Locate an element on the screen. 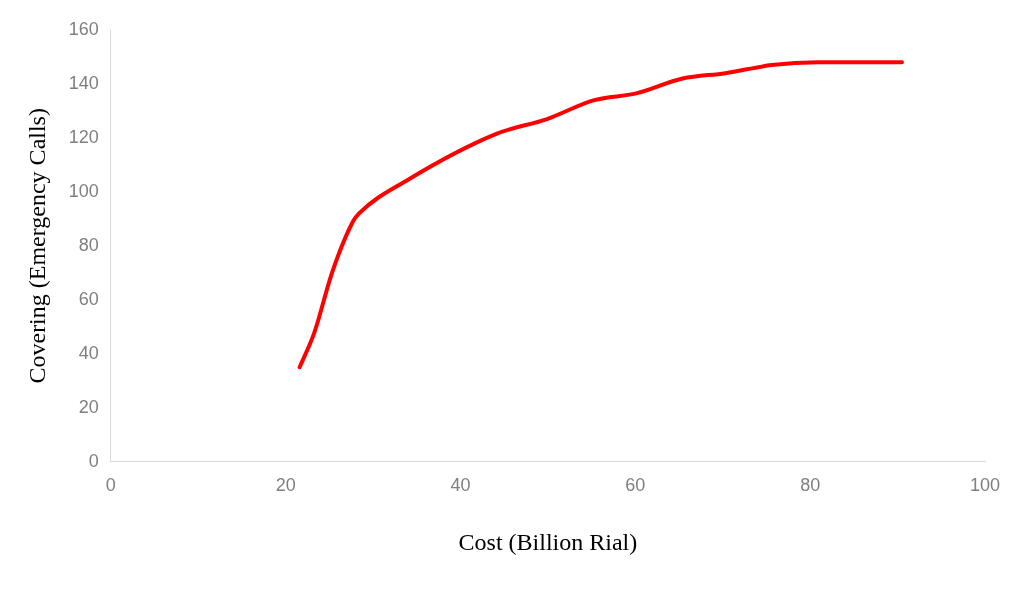 This screenshot has height=602, width=1025. x-axis-title: Cost (Billion Rial) is located at coordinates (548, 541).